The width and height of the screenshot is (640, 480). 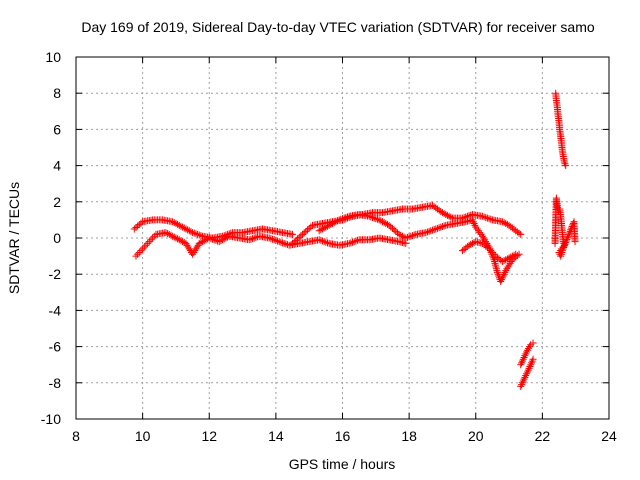 What do you see at coordinates (342, 464) in the screenshot?
I see `x-axis-label: GPS time / hours` at bounding box center [342, 464].